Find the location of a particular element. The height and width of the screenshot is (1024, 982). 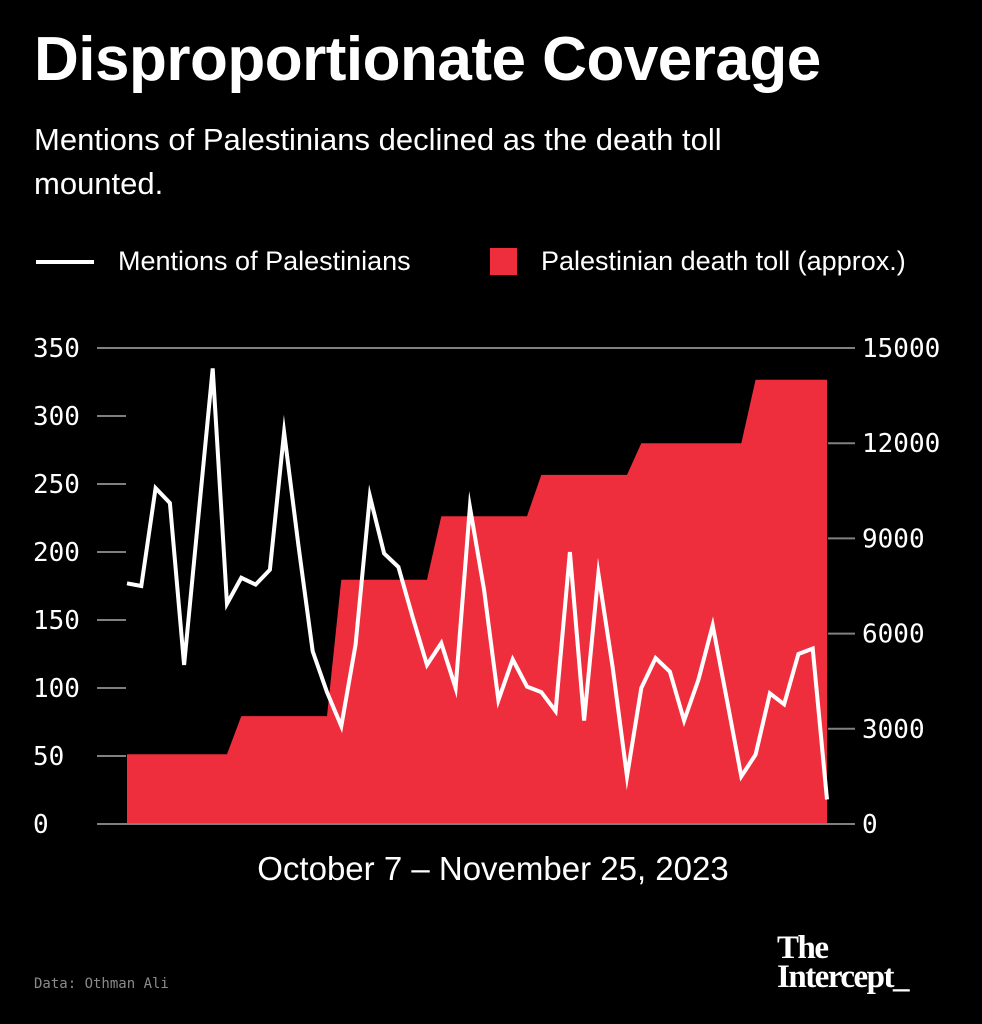

left-axis-tick-label: 50 is located at coordinates (48, 757).